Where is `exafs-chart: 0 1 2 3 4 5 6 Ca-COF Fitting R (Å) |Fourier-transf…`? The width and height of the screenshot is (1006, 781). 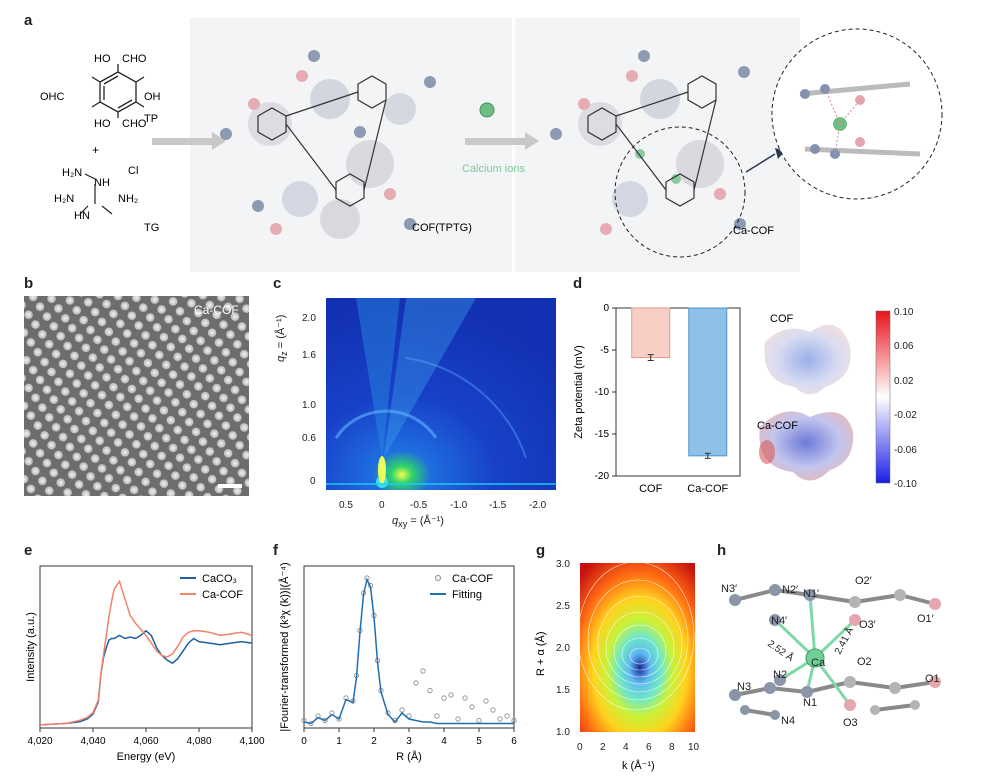
exafs-chart: 0 1 2 3 4 5 6 Ca-COF Fitting R (Å) |Fourier-transf… is located at coordinates (397, 662).